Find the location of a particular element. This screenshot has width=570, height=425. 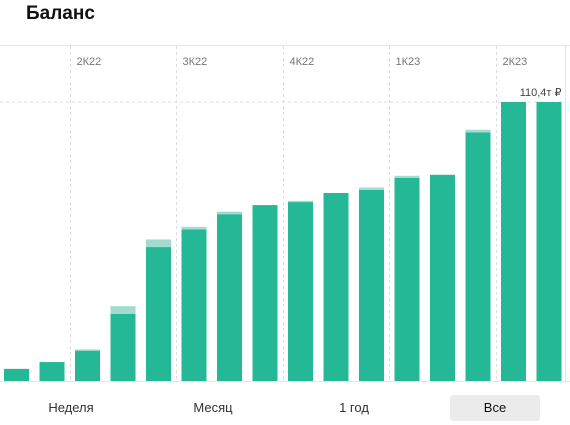

value-label: 110,4т ₽ is located at coordinates (541, 93).